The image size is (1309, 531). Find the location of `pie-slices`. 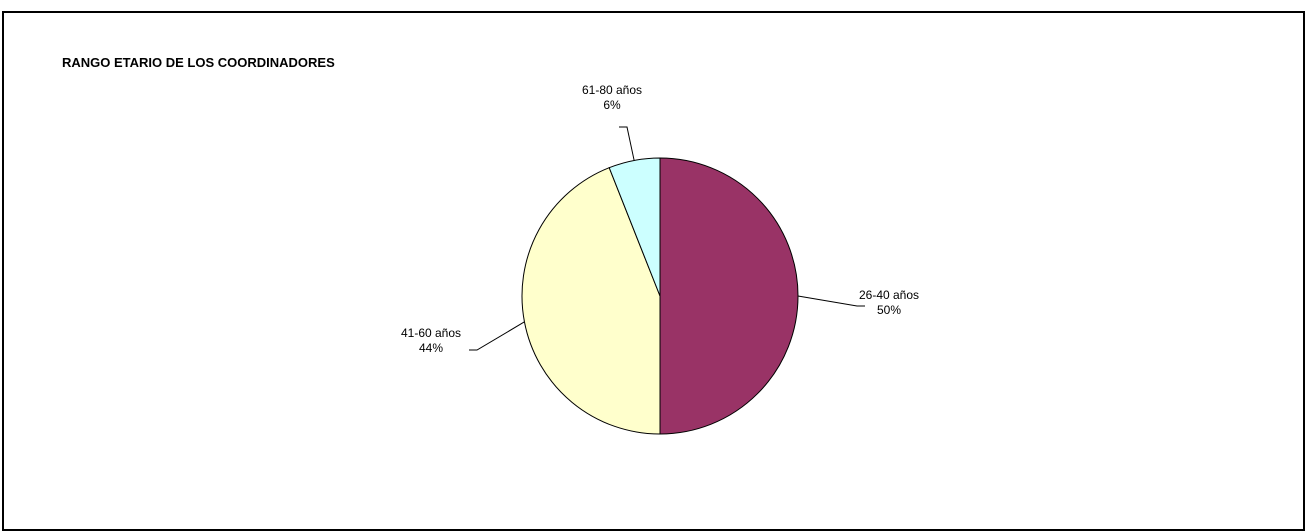

pie-slices is located at coordinates (660, 296).